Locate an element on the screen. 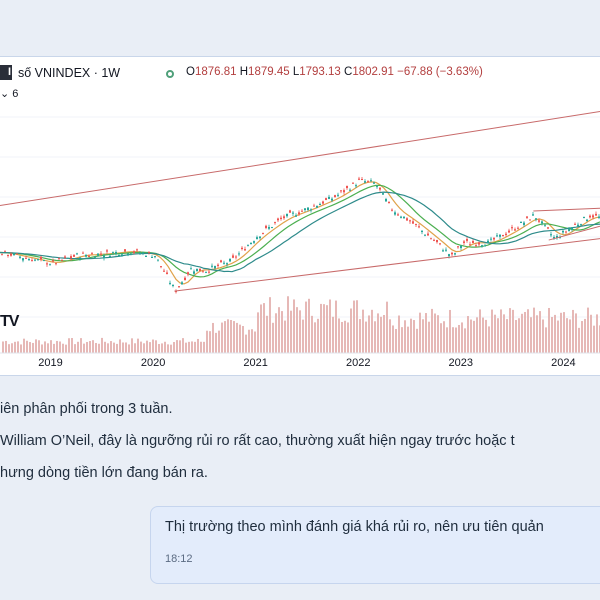  chart-logo-icon: I is located at coordinates (6, 72).